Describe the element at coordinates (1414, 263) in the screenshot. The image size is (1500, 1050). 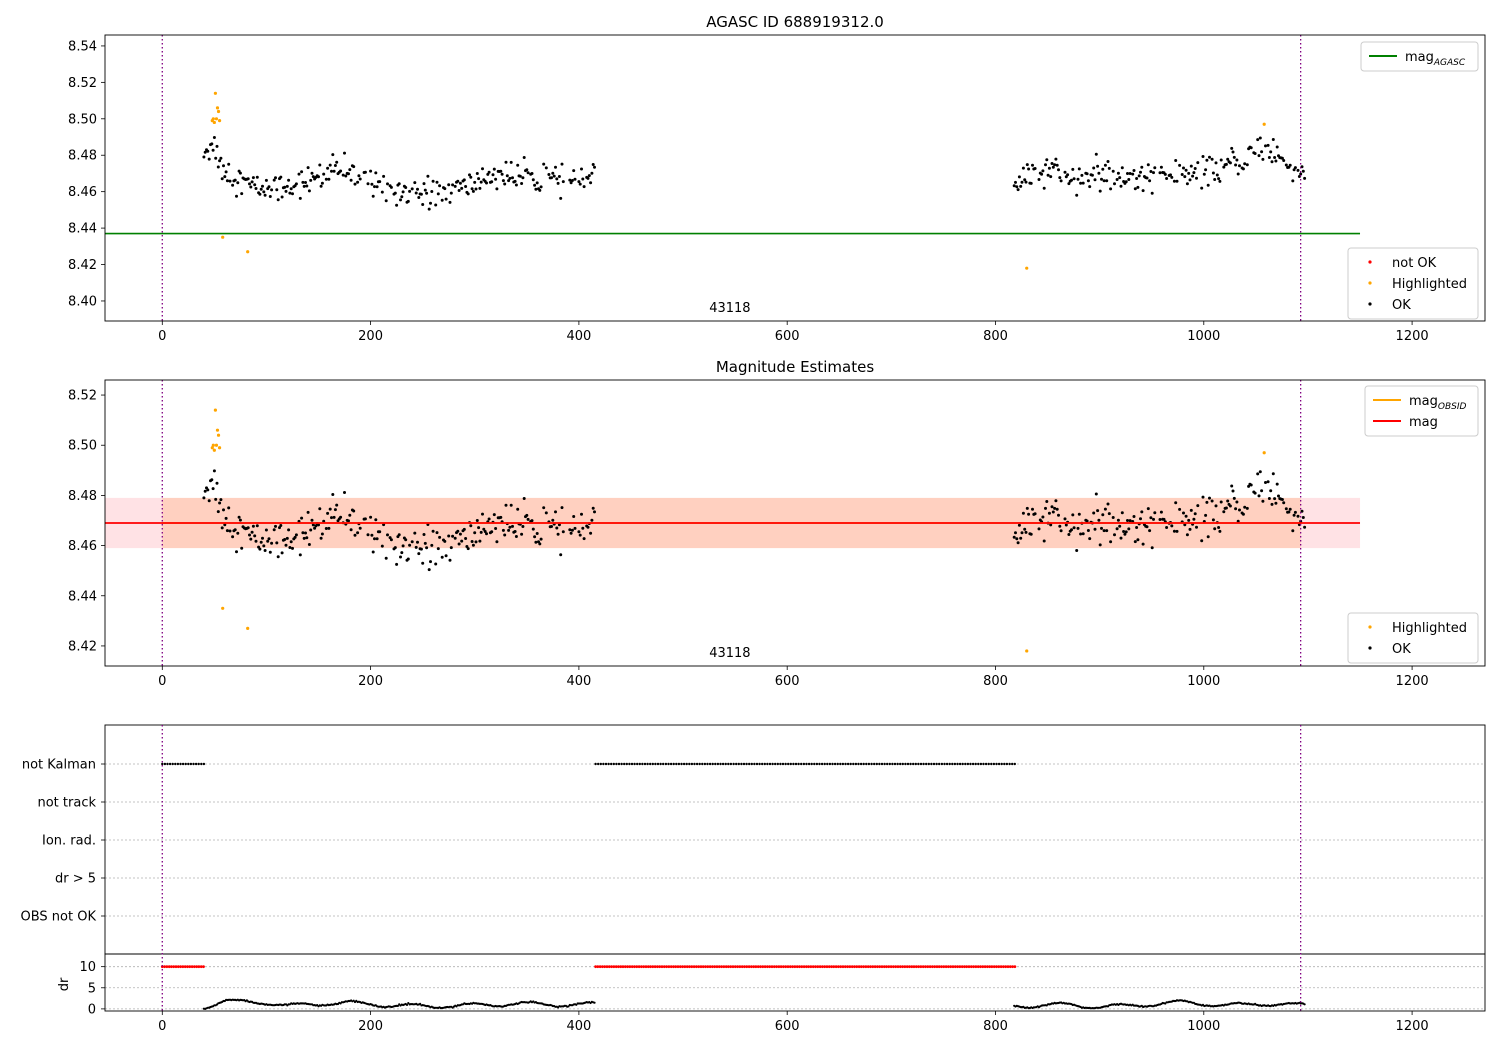
I see `legend-label: not OK` at that location.